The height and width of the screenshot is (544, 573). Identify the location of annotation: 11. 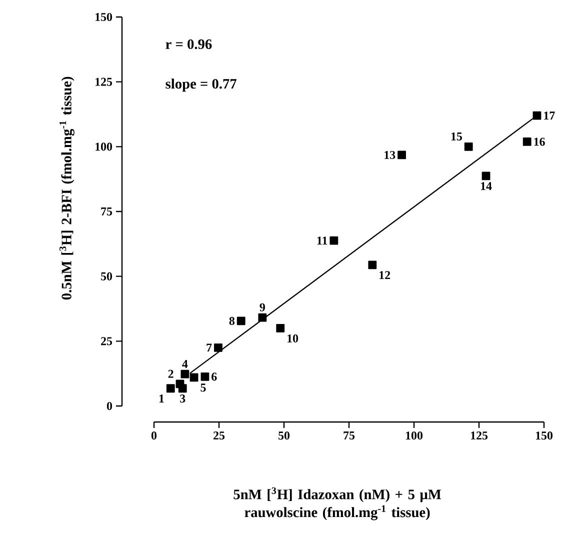
(322, 240).